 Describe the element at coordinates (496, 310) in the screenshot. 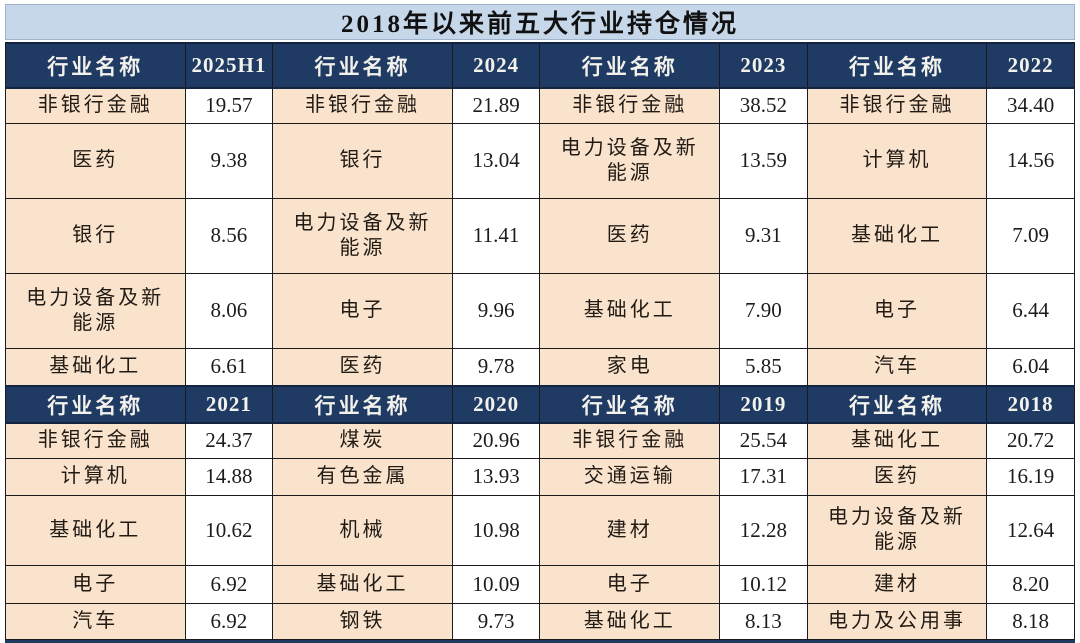

I see `value-cell: 9.96` at that location.